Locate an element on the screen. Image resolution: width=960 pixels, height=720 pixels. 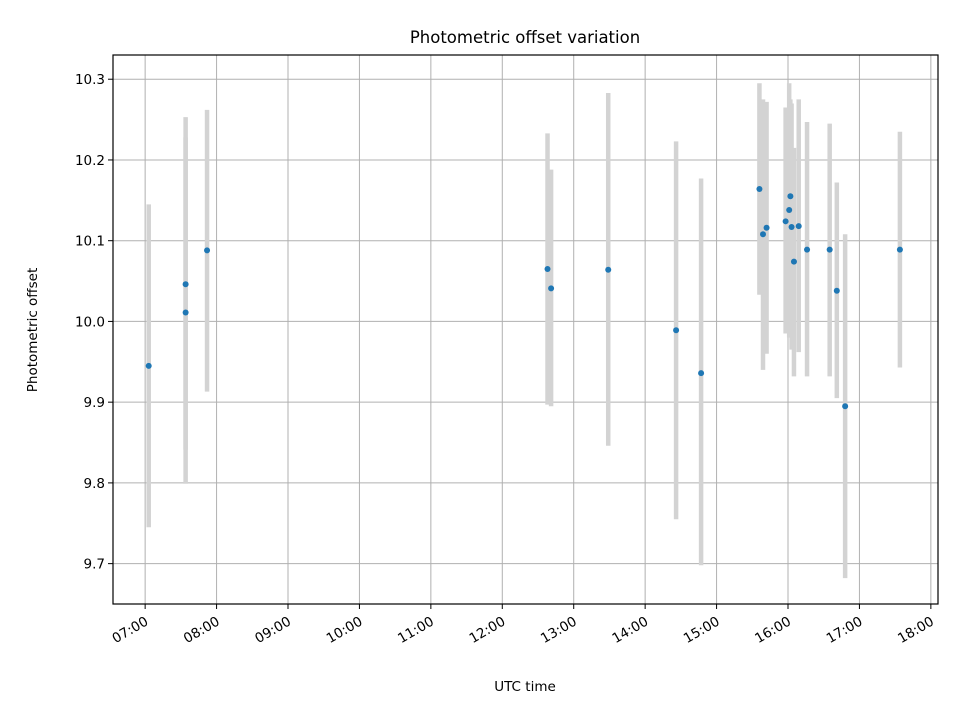
y-axis-ticks: 9.7 9.8 9.9 10.0 10.1 10.2 10.3 is located at coordinates (94, 322).